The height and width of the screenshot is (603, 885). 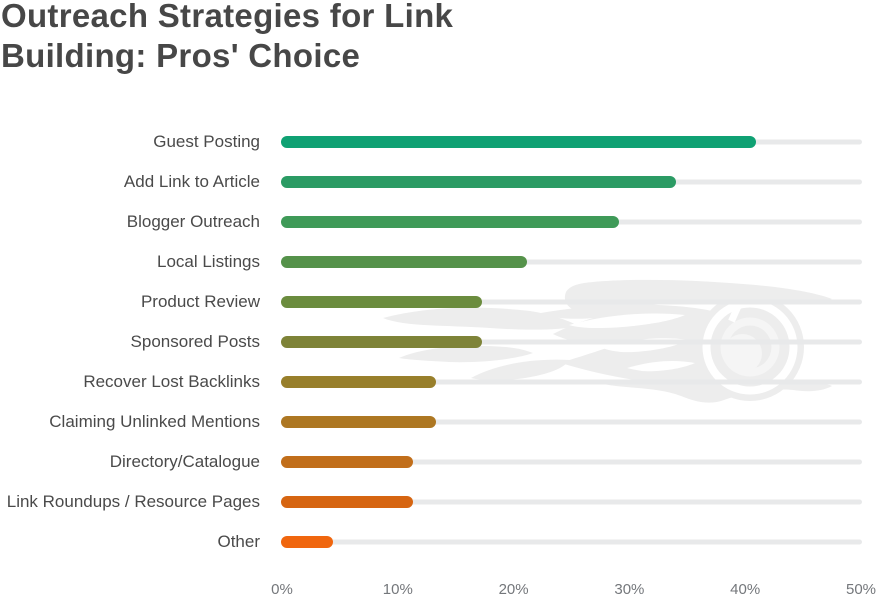 I want to click on category-label: Sponsored Posts, so click(x=195, y=341).